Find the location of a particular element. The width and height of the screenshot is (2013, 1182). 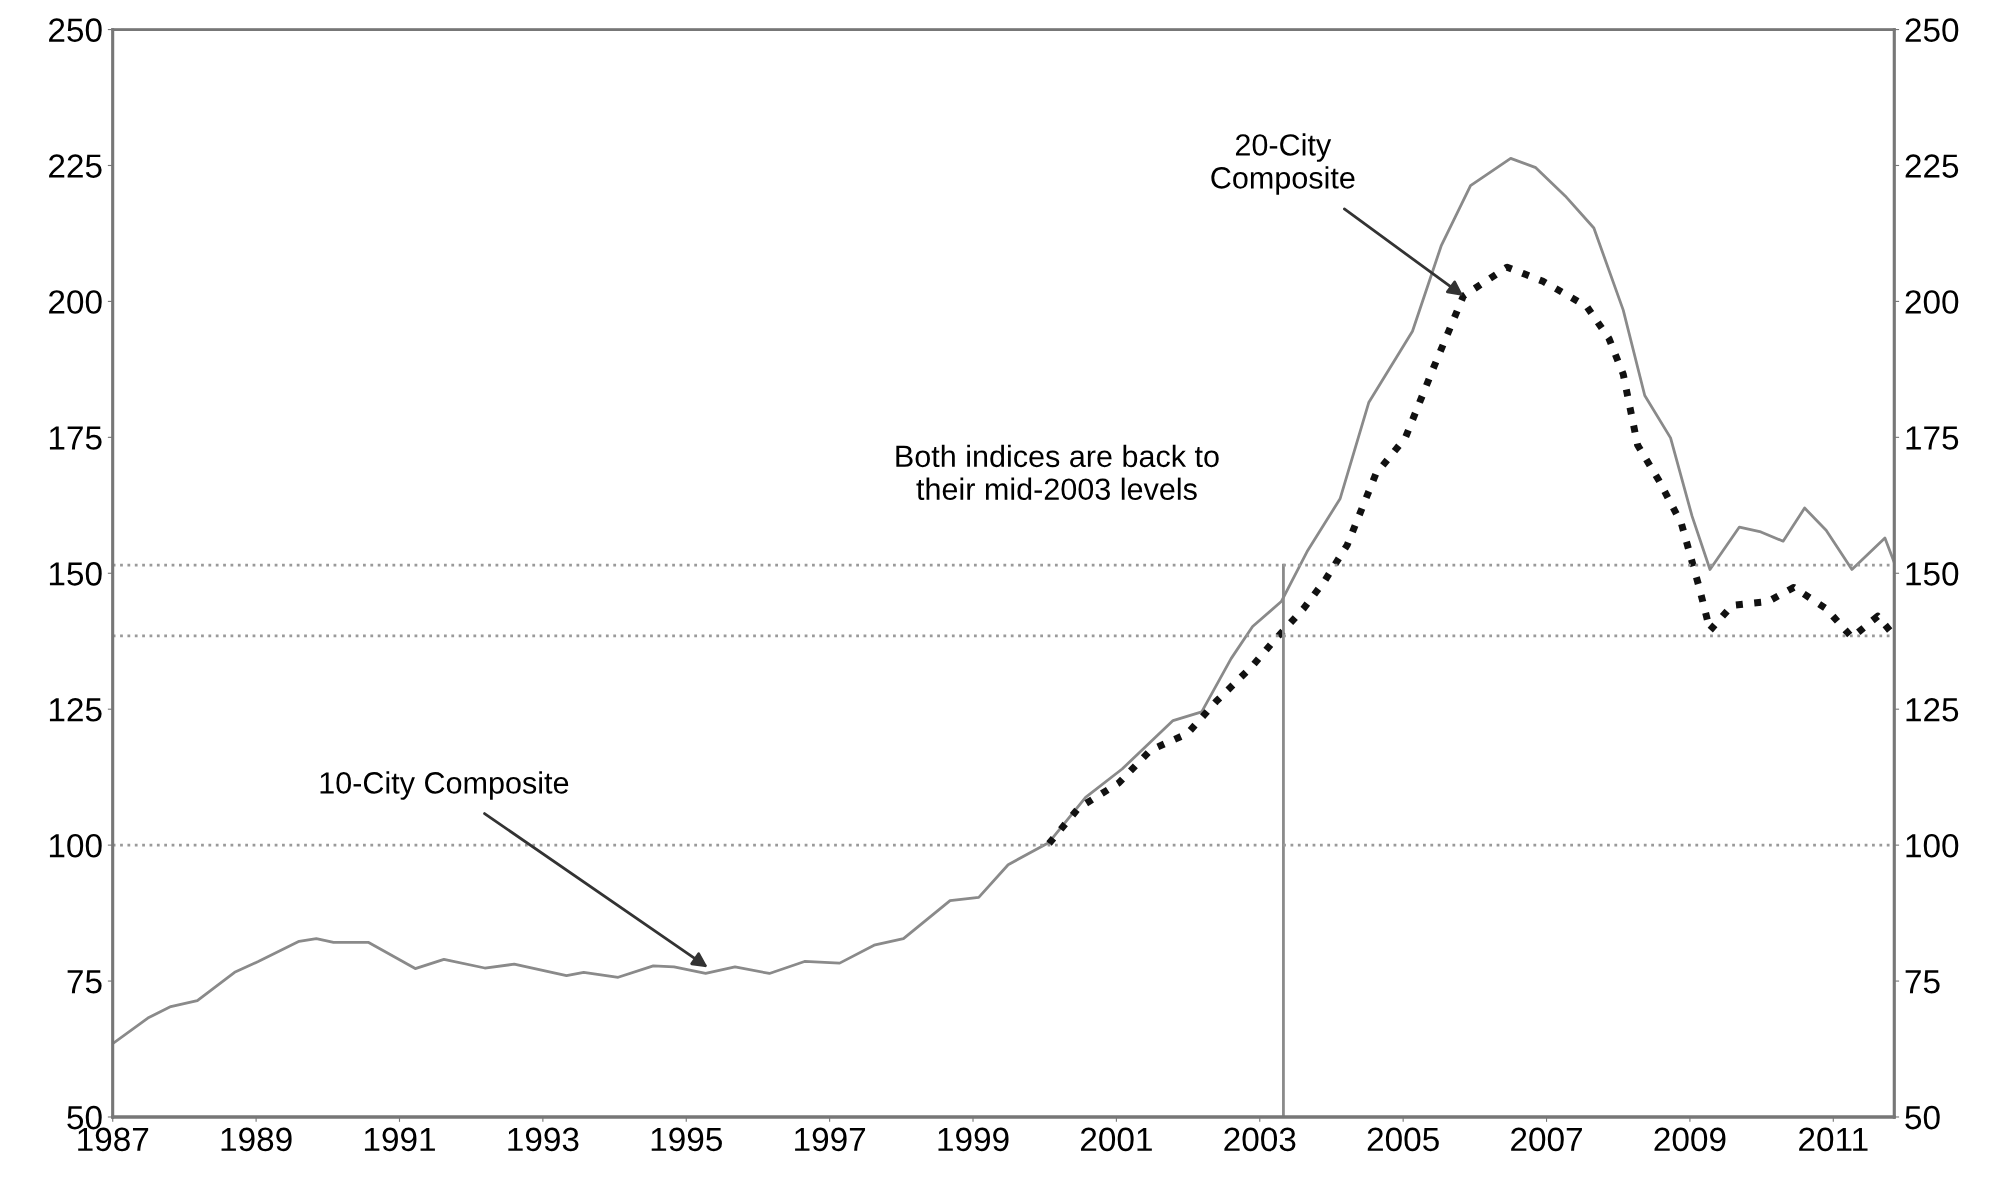

annotation: Both indices are back to their mid-2003 levels is located at coordinates (1057, 472).